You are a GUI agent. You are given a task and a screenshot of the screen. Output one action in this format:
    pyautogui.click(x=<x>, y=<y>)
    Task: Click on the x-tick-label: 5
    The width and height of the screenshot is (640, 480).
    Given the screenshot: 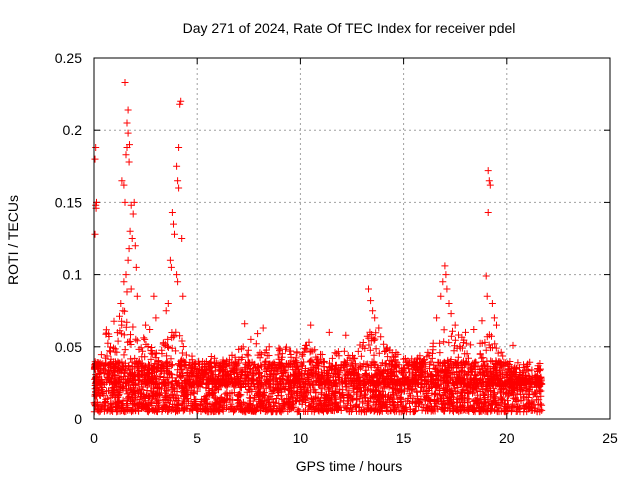 What is the action you would take?
    pyautogui.click(x=197, y=438)
    